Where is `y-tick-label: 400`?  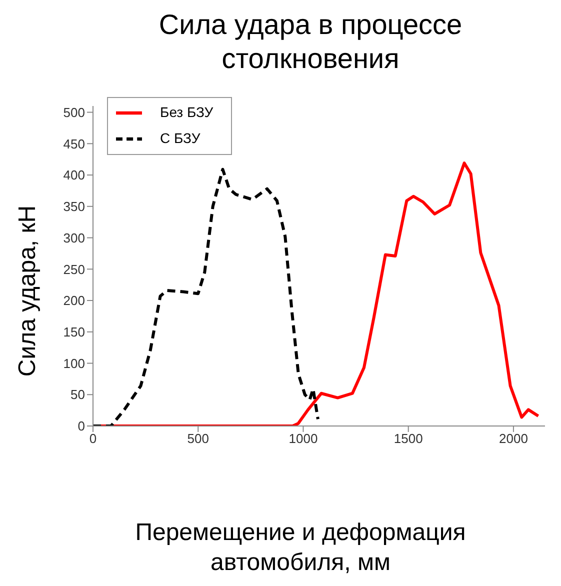 y-tick-label: 400 is located at coordinates (74, 175).